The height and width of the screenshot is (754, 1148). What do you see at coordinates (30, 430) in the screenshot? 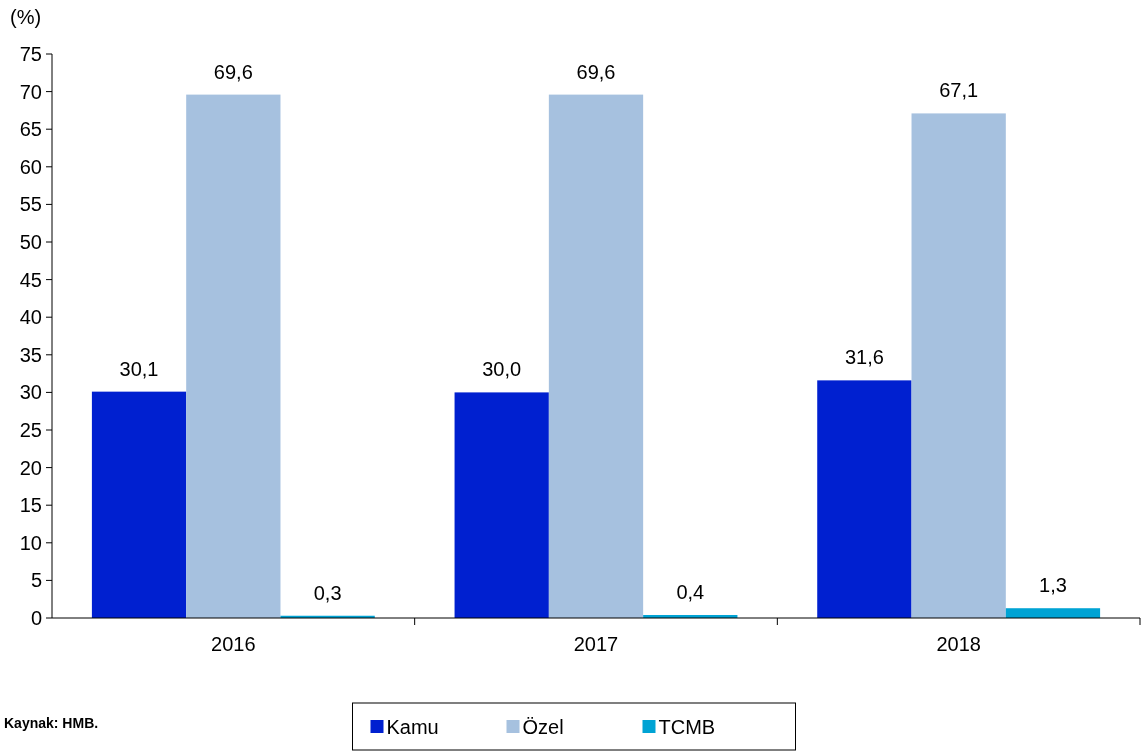
I see `y-tick-label: 25` at bounding box center [30, 430].